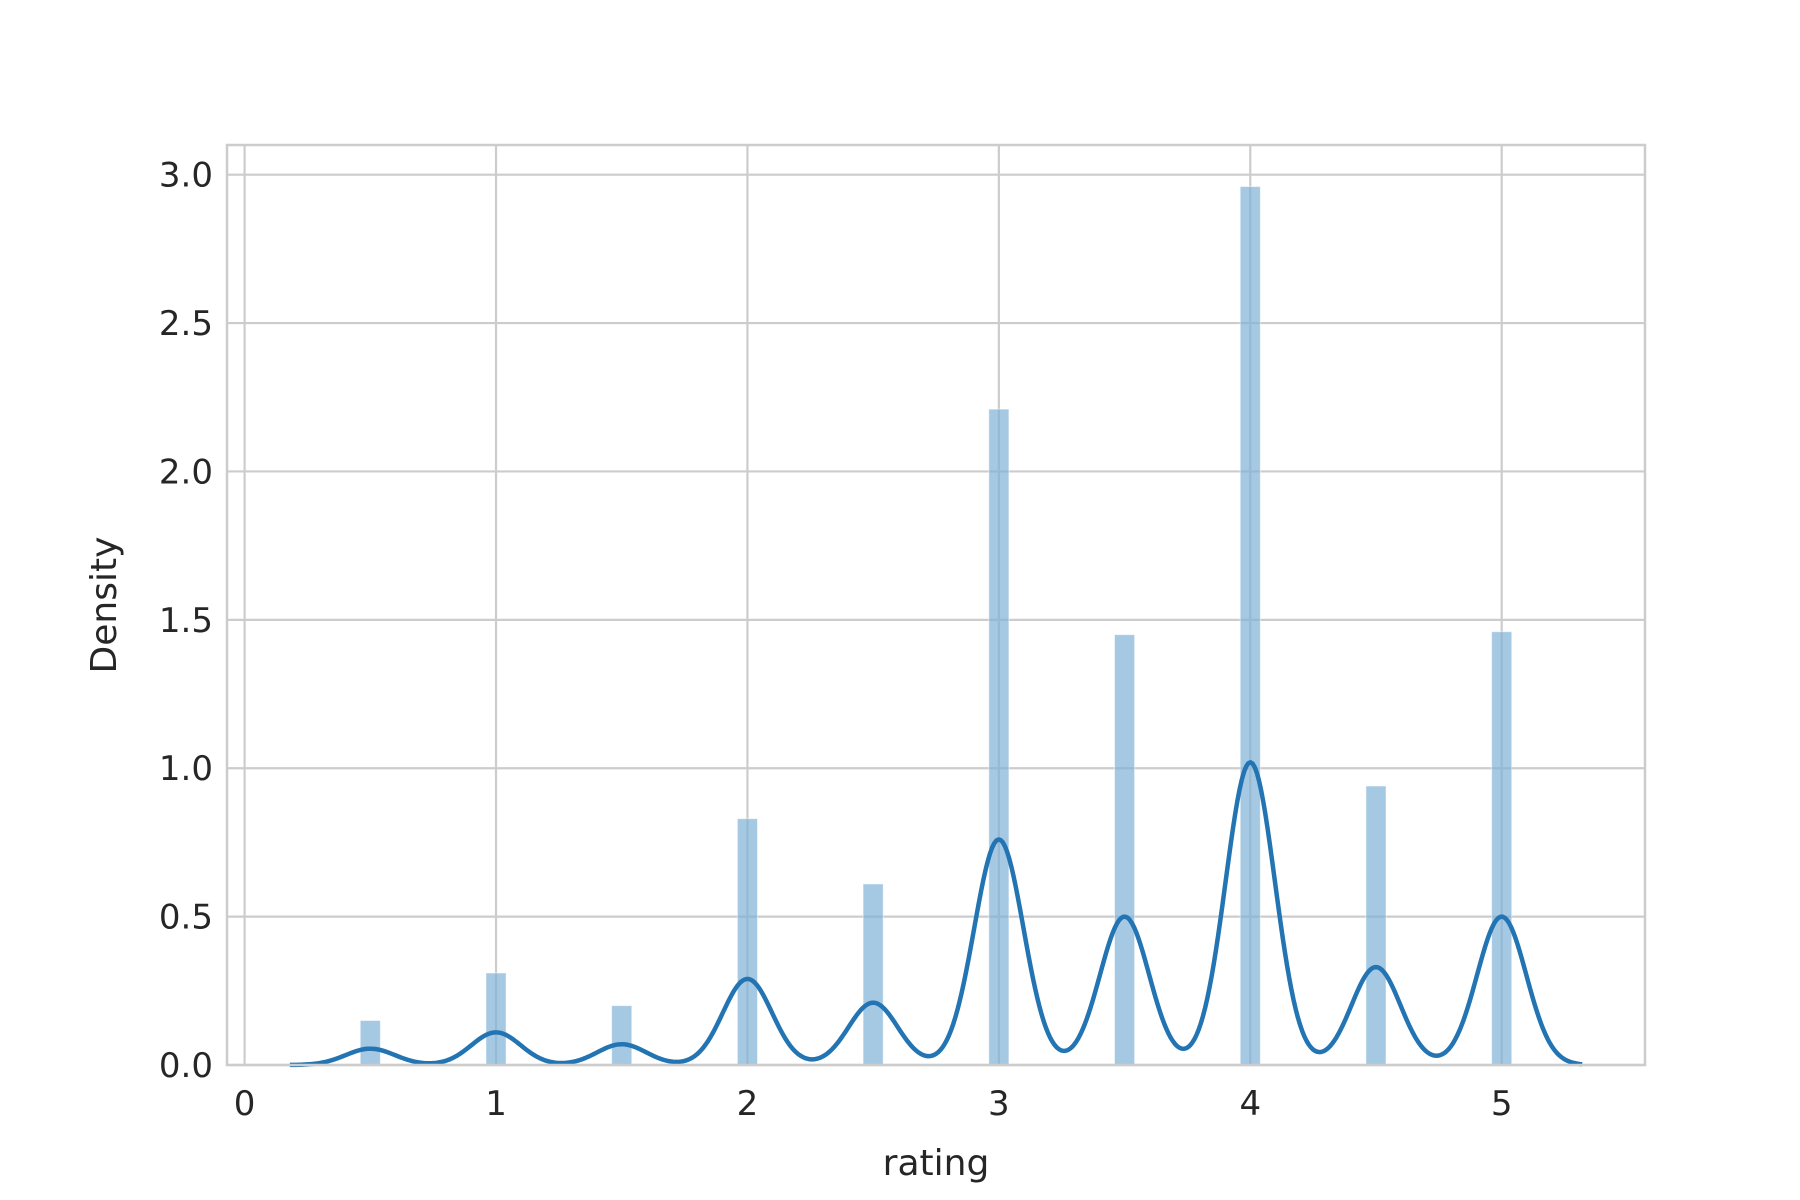 The image size is (1800, 1200). Describe the element at coordinates (496, 1104) in the screenshot. I see `x-tick-label-1: 1` at that location.